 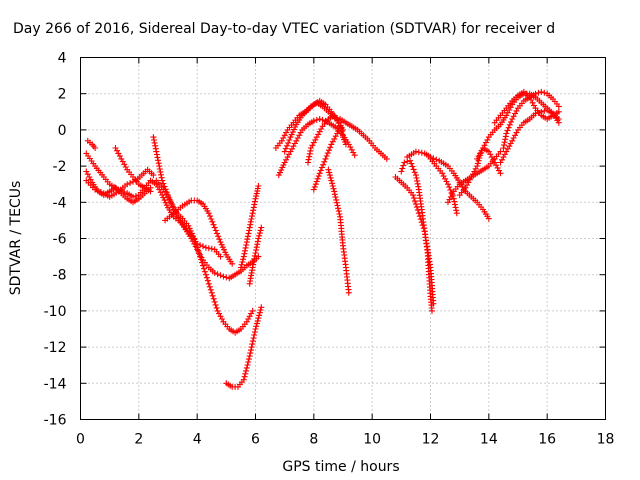 I want to click on y-tick-label: 0, so click(x=62, y=131).